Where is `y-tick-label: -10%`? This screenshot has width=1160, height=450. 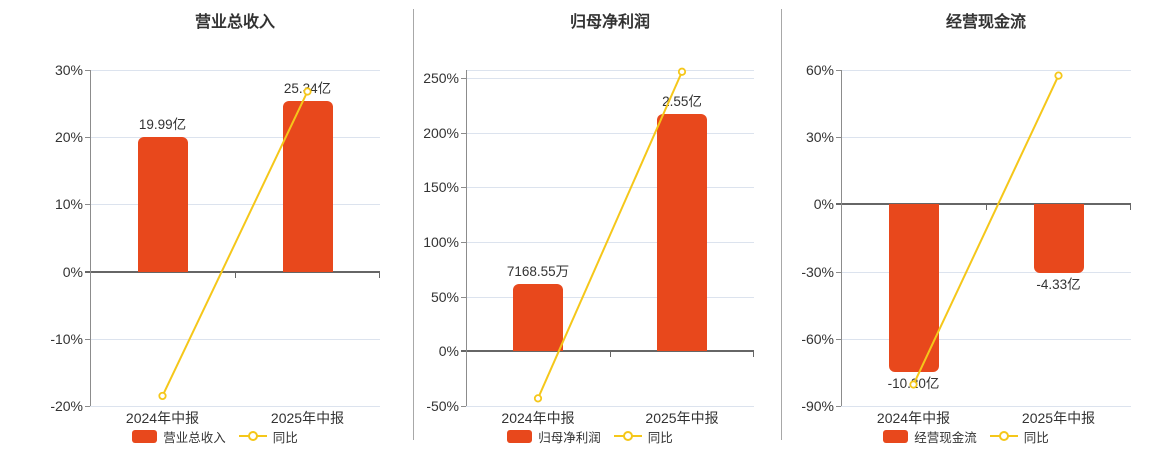 y-tick-label: -10% is located at coordinates (66, 338).